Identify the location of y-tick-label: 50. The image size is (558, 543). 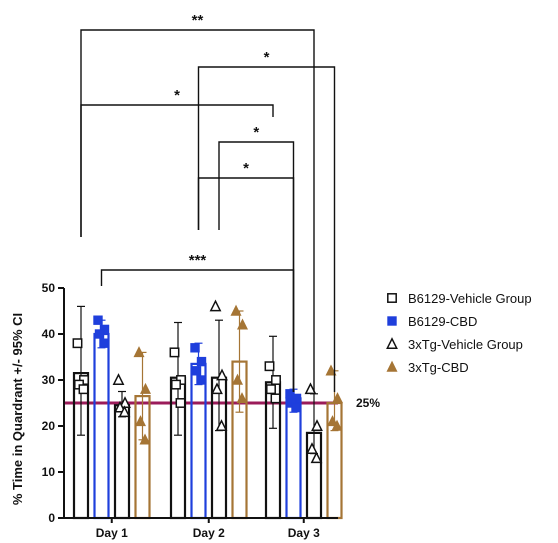
(49, 288).